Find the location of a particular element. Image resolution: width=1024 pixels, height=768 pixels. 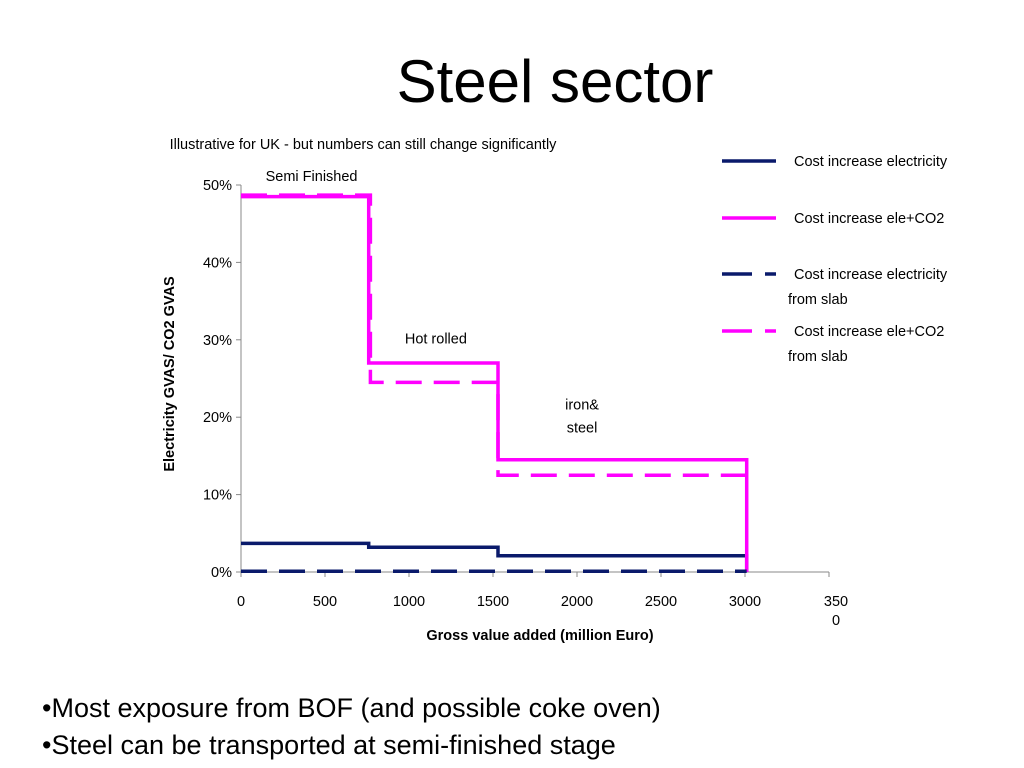

y-tick-label: 10% is located at coordinates (217, 496).